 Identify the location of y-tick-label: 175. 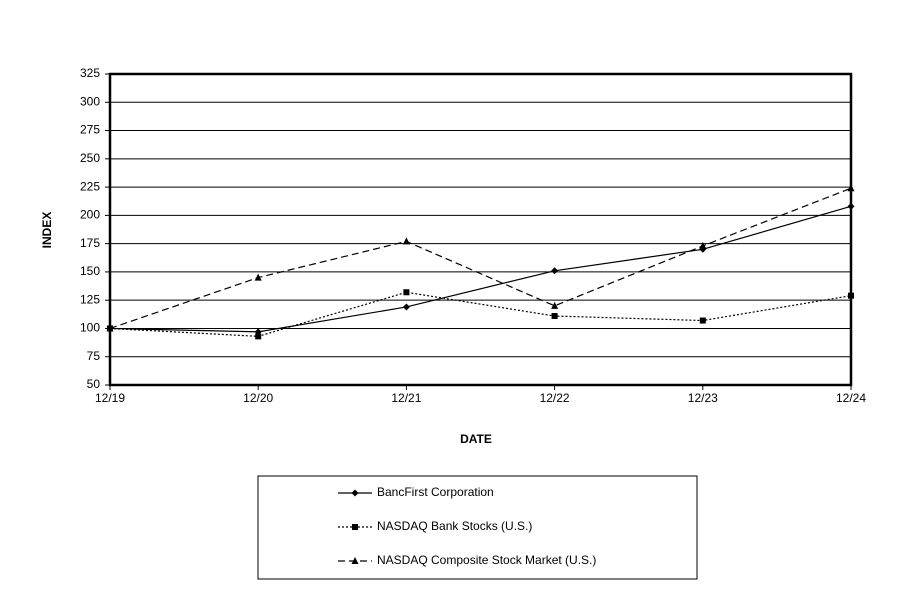
(90, 243).